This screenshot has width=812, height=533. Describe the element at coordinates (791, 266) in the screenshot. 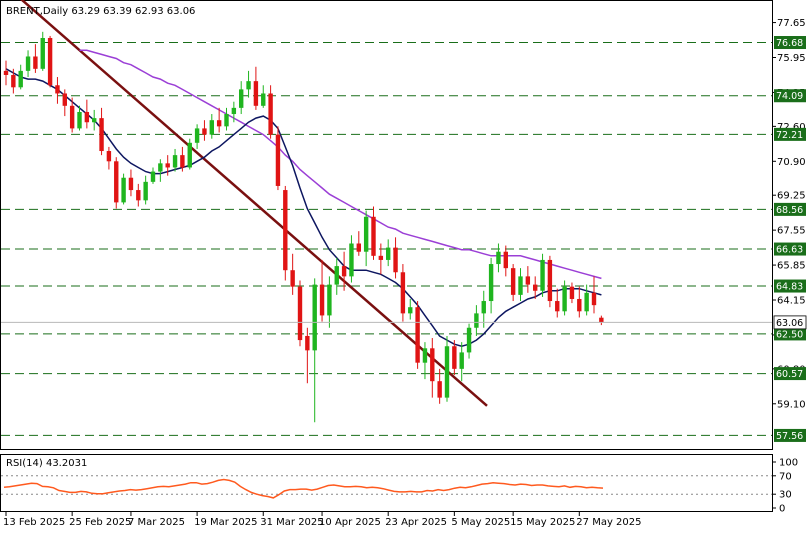

I see `price-tick-label: 65.85` at that location.